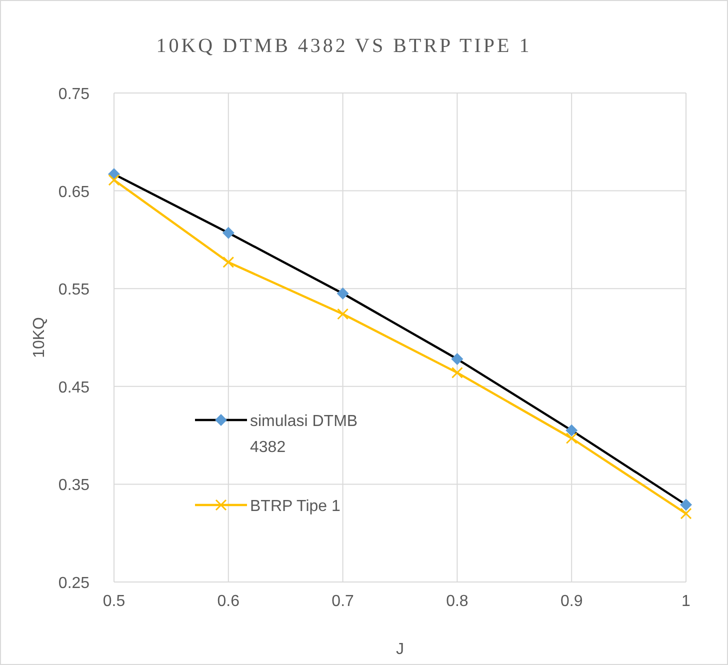  I want to click on legend-label: simulasi DTMB 4382, so click(304, 434).